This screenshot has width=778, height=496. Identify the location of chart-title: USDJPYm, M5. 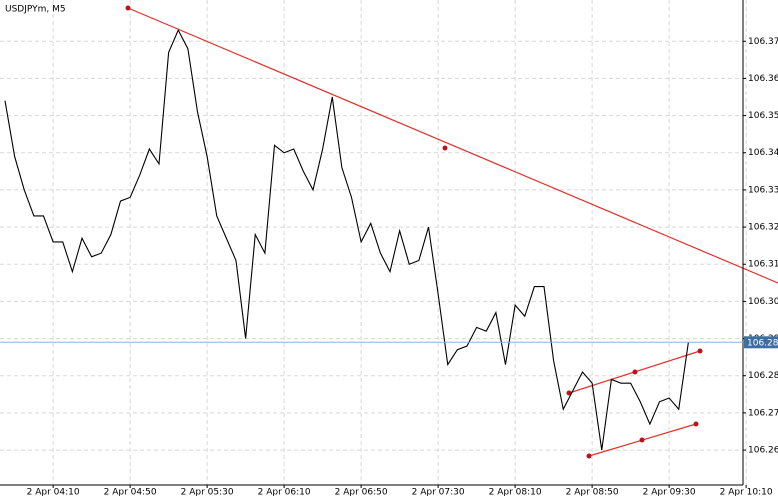
(35, 10).